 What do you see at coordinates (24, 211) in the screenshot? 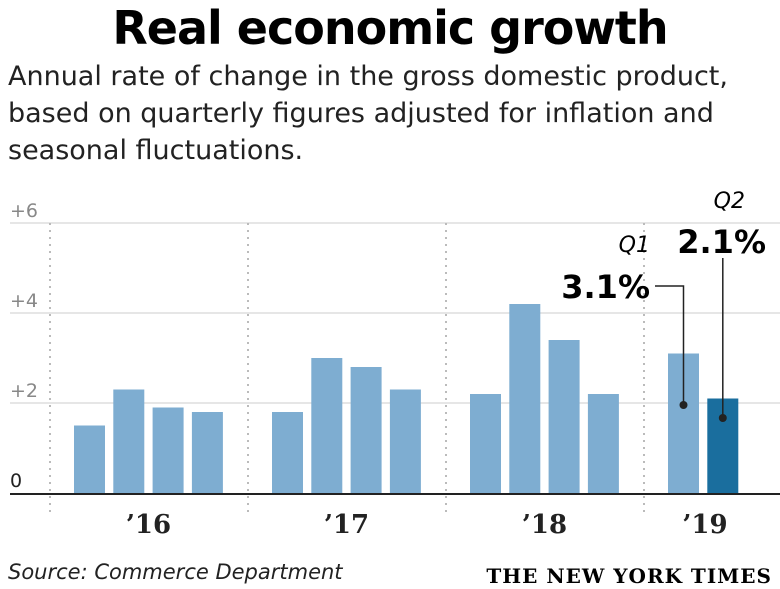
I see `y-tick-label: +6` at bounding box center [24, 211].